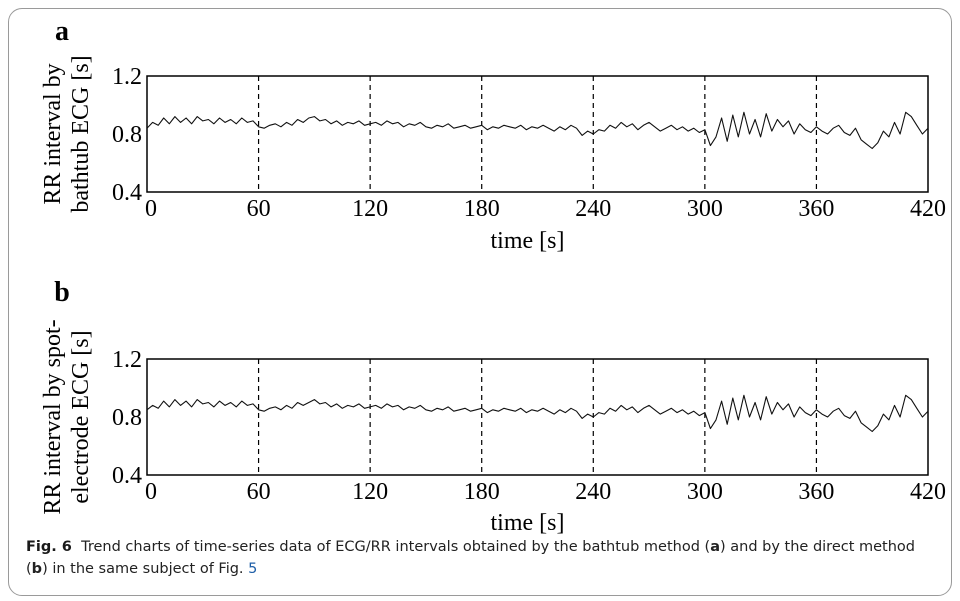  I want to click on caption-bold-b: b, so click(37, 569).